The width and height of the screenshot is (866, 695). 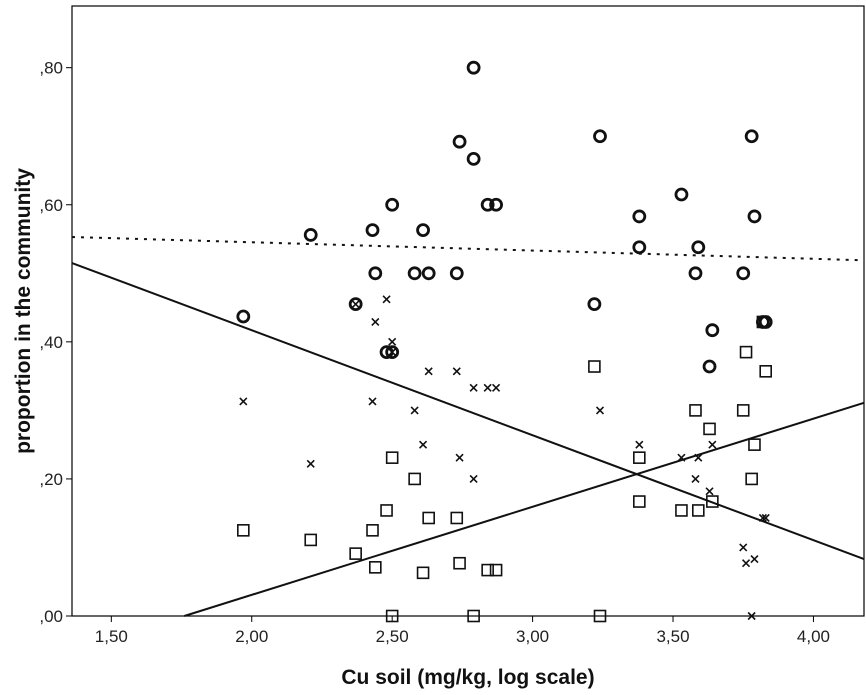 What do you see at coordinates (672, 636) in the screenshot?
I see `x-tick-label: 3,50` at bounding box center [672, 636].